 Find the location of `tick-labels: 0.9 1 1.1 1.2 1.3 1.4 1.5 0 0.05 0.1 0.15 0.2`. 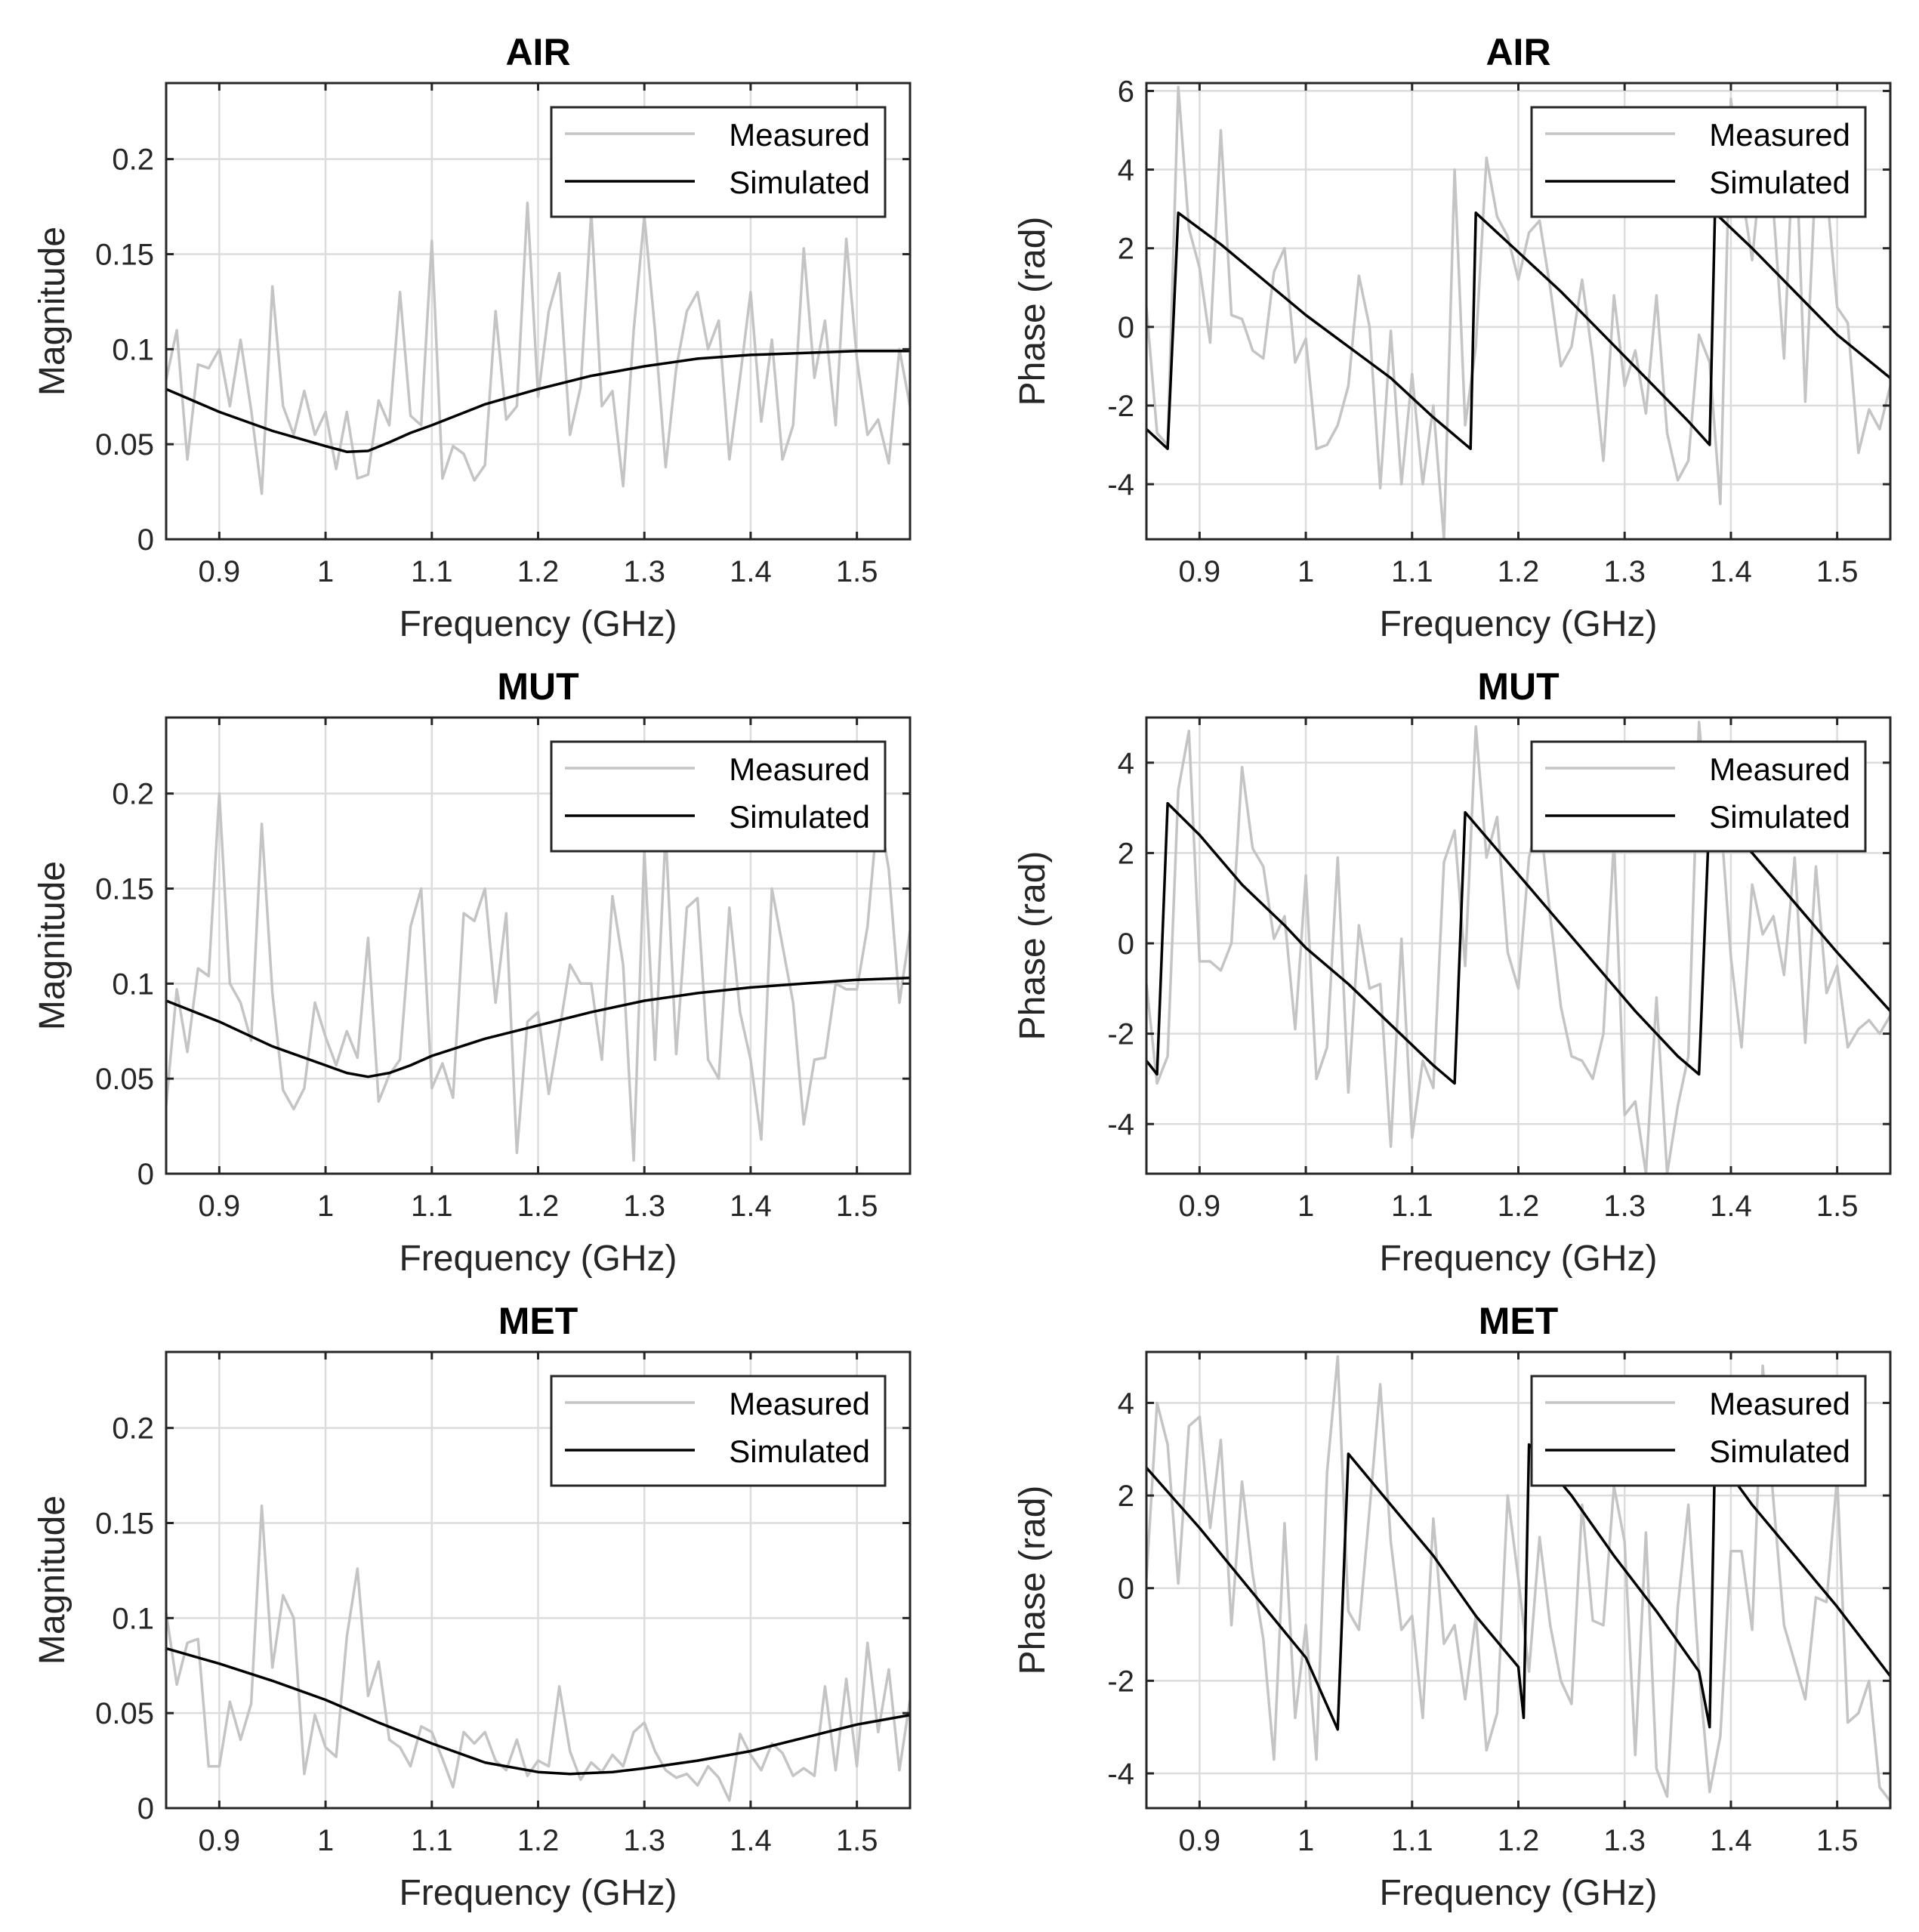

tick-labels: 0.9 1 1.1 1.2 1.3 1.4 1.5 0 0.05 0.1 0.15 0.2 is located at coordinates (502, 335).